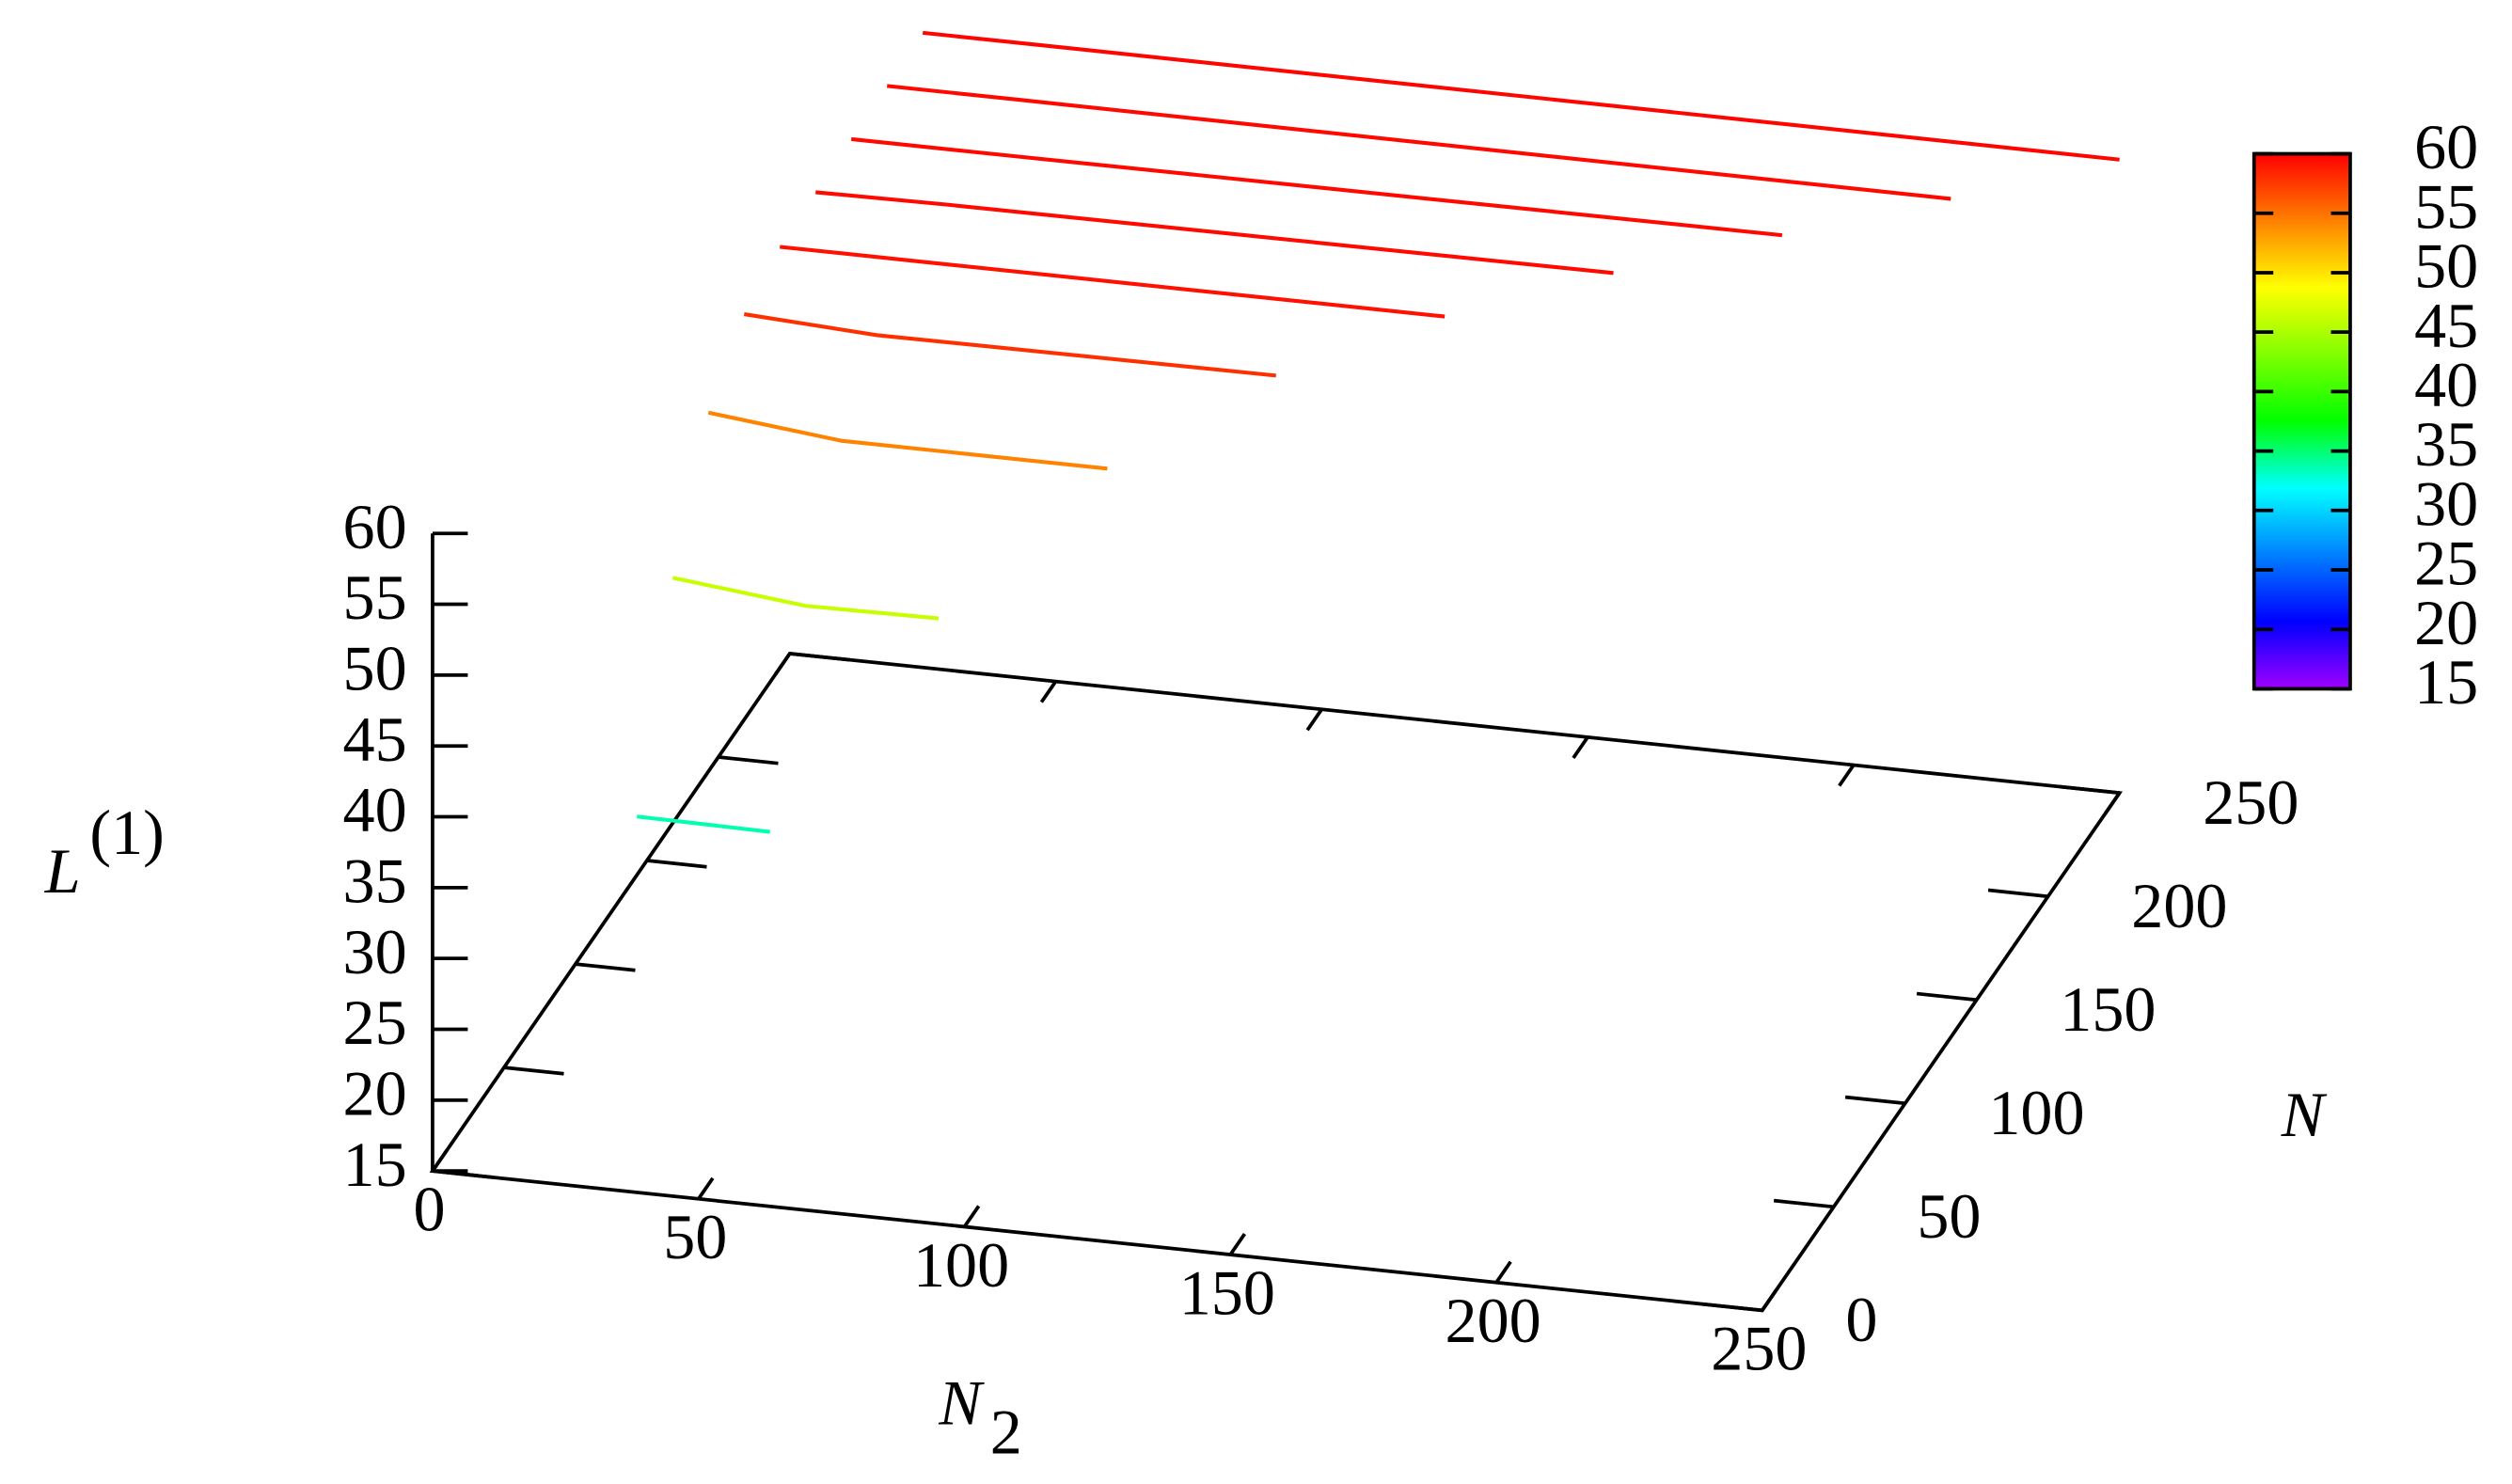 The width and height of the screenshot is (2512, 1484). I want to click on y-tick-label: 150, so click(2108, 1009).